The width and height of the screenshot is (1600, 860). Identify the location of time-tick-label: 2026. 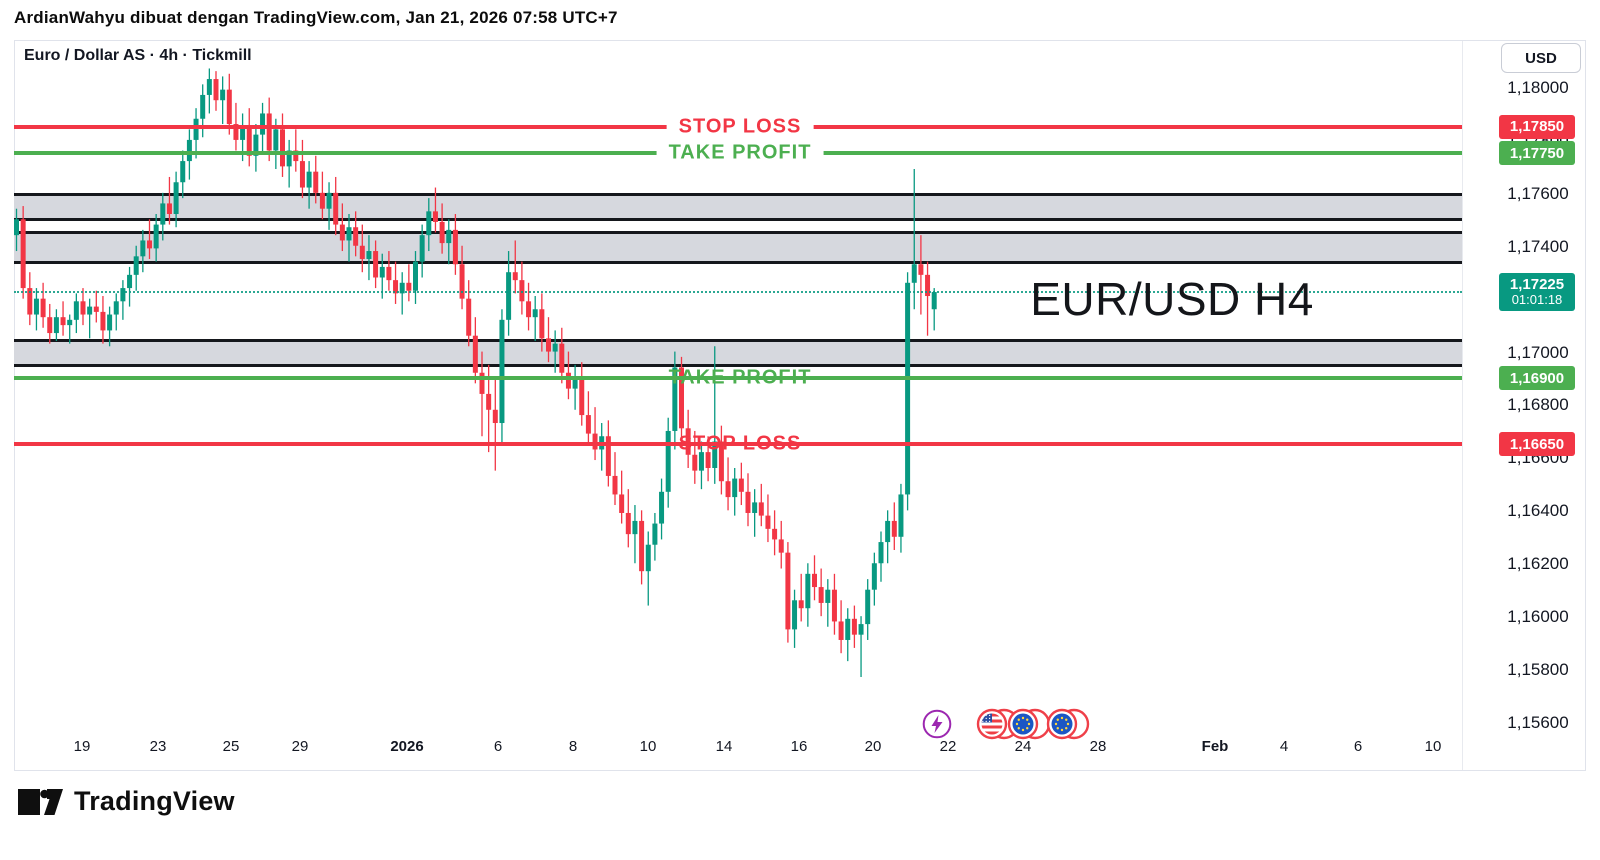
(407, 746).